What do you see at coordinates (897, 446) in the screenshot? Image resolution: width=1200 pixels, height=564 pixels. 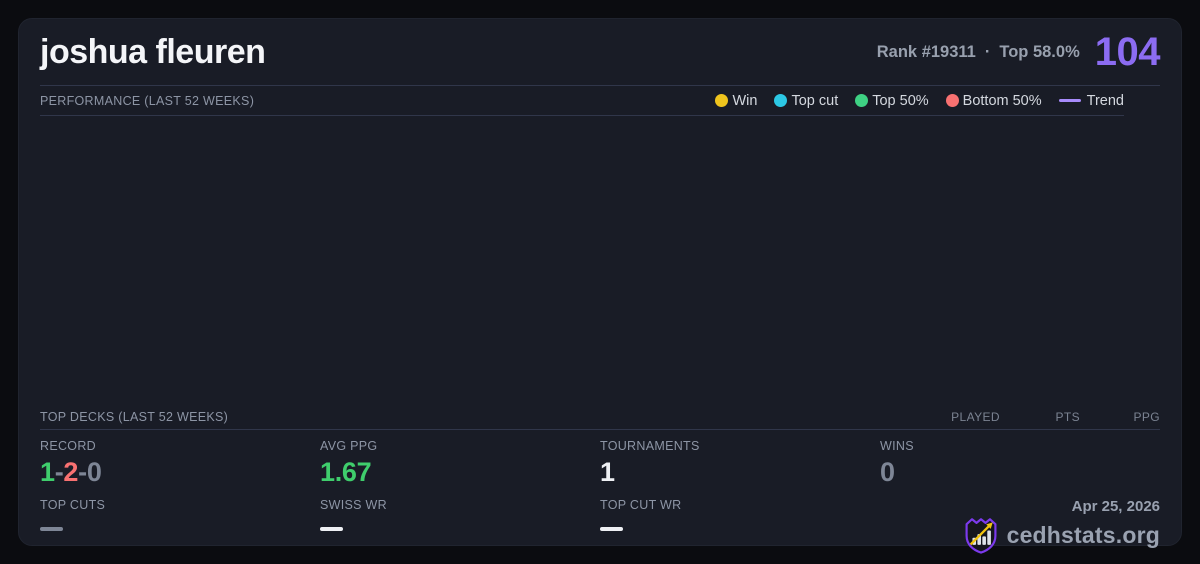 I see `wins-label: WINS` at bounding box center [897, 446].